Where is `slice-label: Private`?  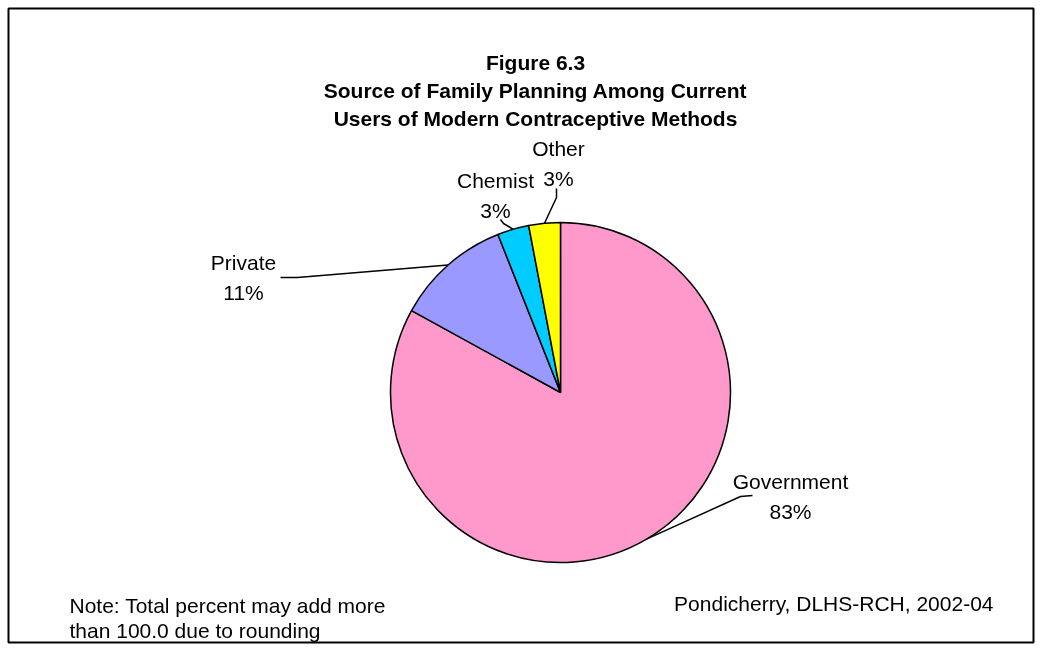 slice-label: Private is located at coordinates (243, 262).